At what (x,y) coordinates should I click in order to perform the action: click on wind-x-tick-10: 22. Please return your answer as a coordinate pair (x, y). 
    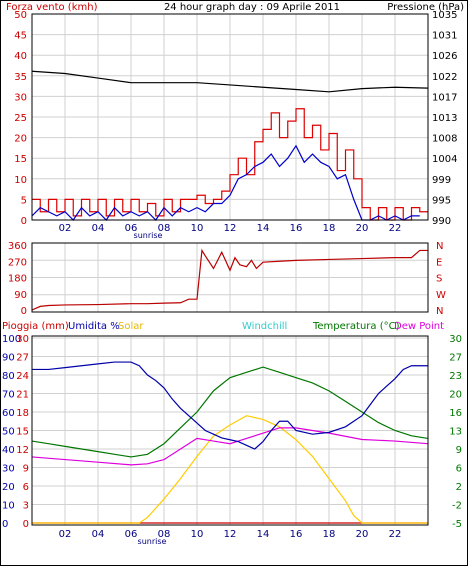
    Looking at the image, I should click on (395, 228).